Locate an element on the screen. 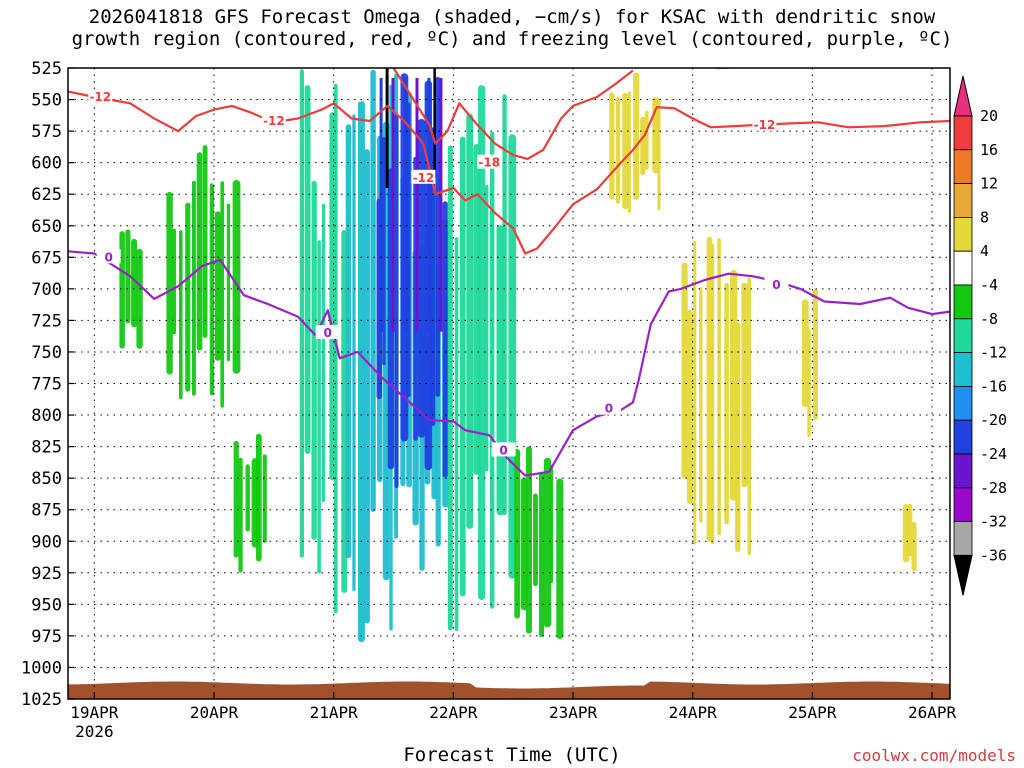  credit-link: coolwx.com/models is located at coordinates (934, 755).